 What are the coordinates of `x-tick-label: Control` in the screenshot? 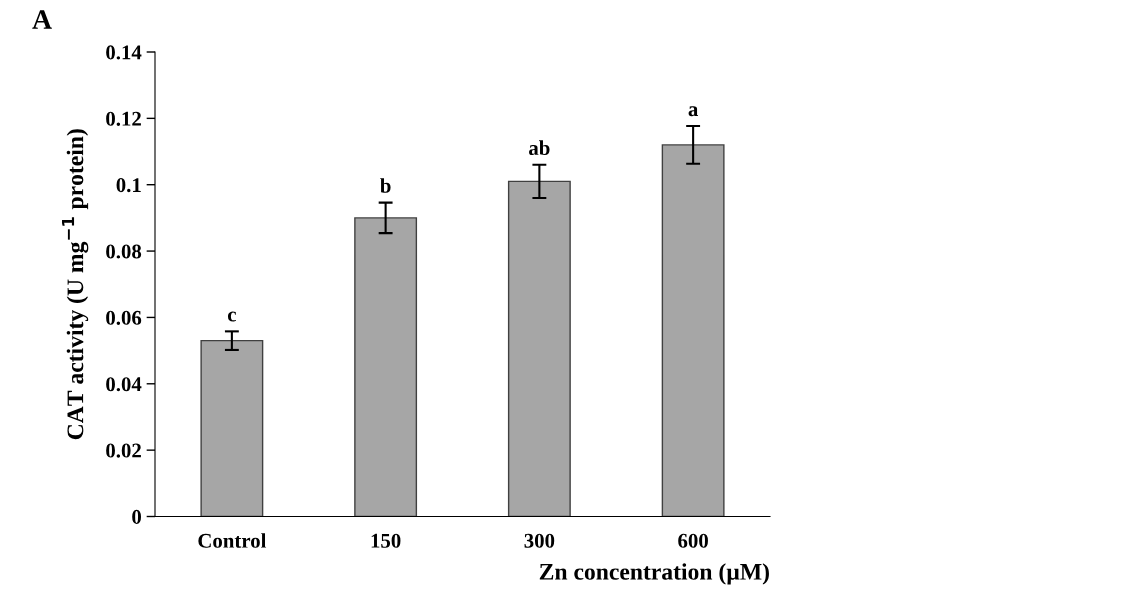 It's located at (232, 540).